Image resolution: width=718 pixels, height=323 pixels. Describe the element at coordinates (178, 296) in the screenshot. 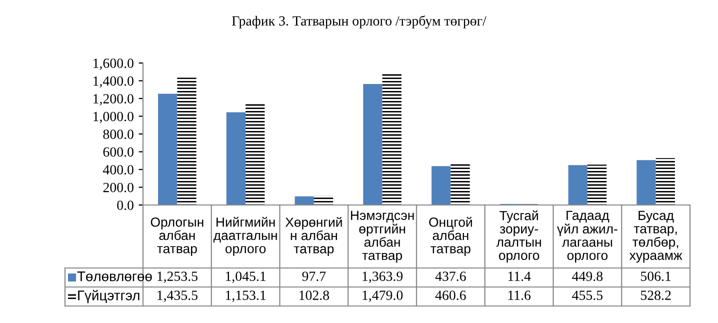

I see `data-label: 1,435.5` at that location.